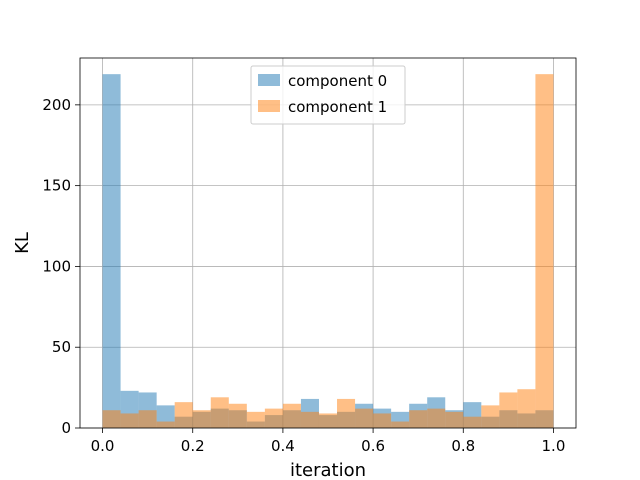  Describe the element at coordinates (554, 446) in the screenshot. I see `x-tick-label: 1.0` at that location.